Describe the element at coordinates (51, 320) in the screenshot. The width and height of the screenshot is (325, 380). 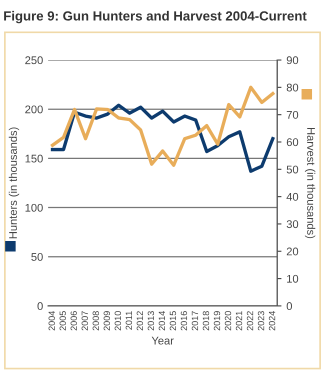
I see `x-tick-label: 2004` at that location.